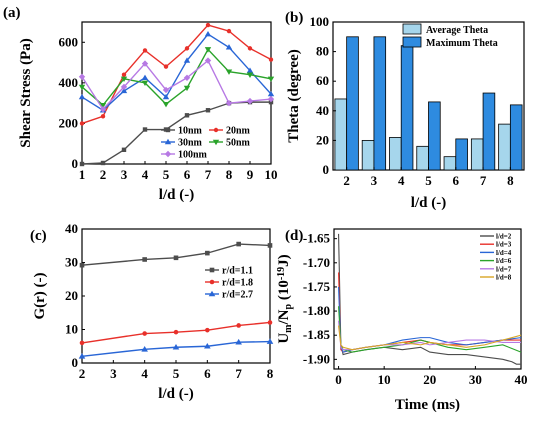  I want to click on legend-label: 50nm, so click(238, 143).